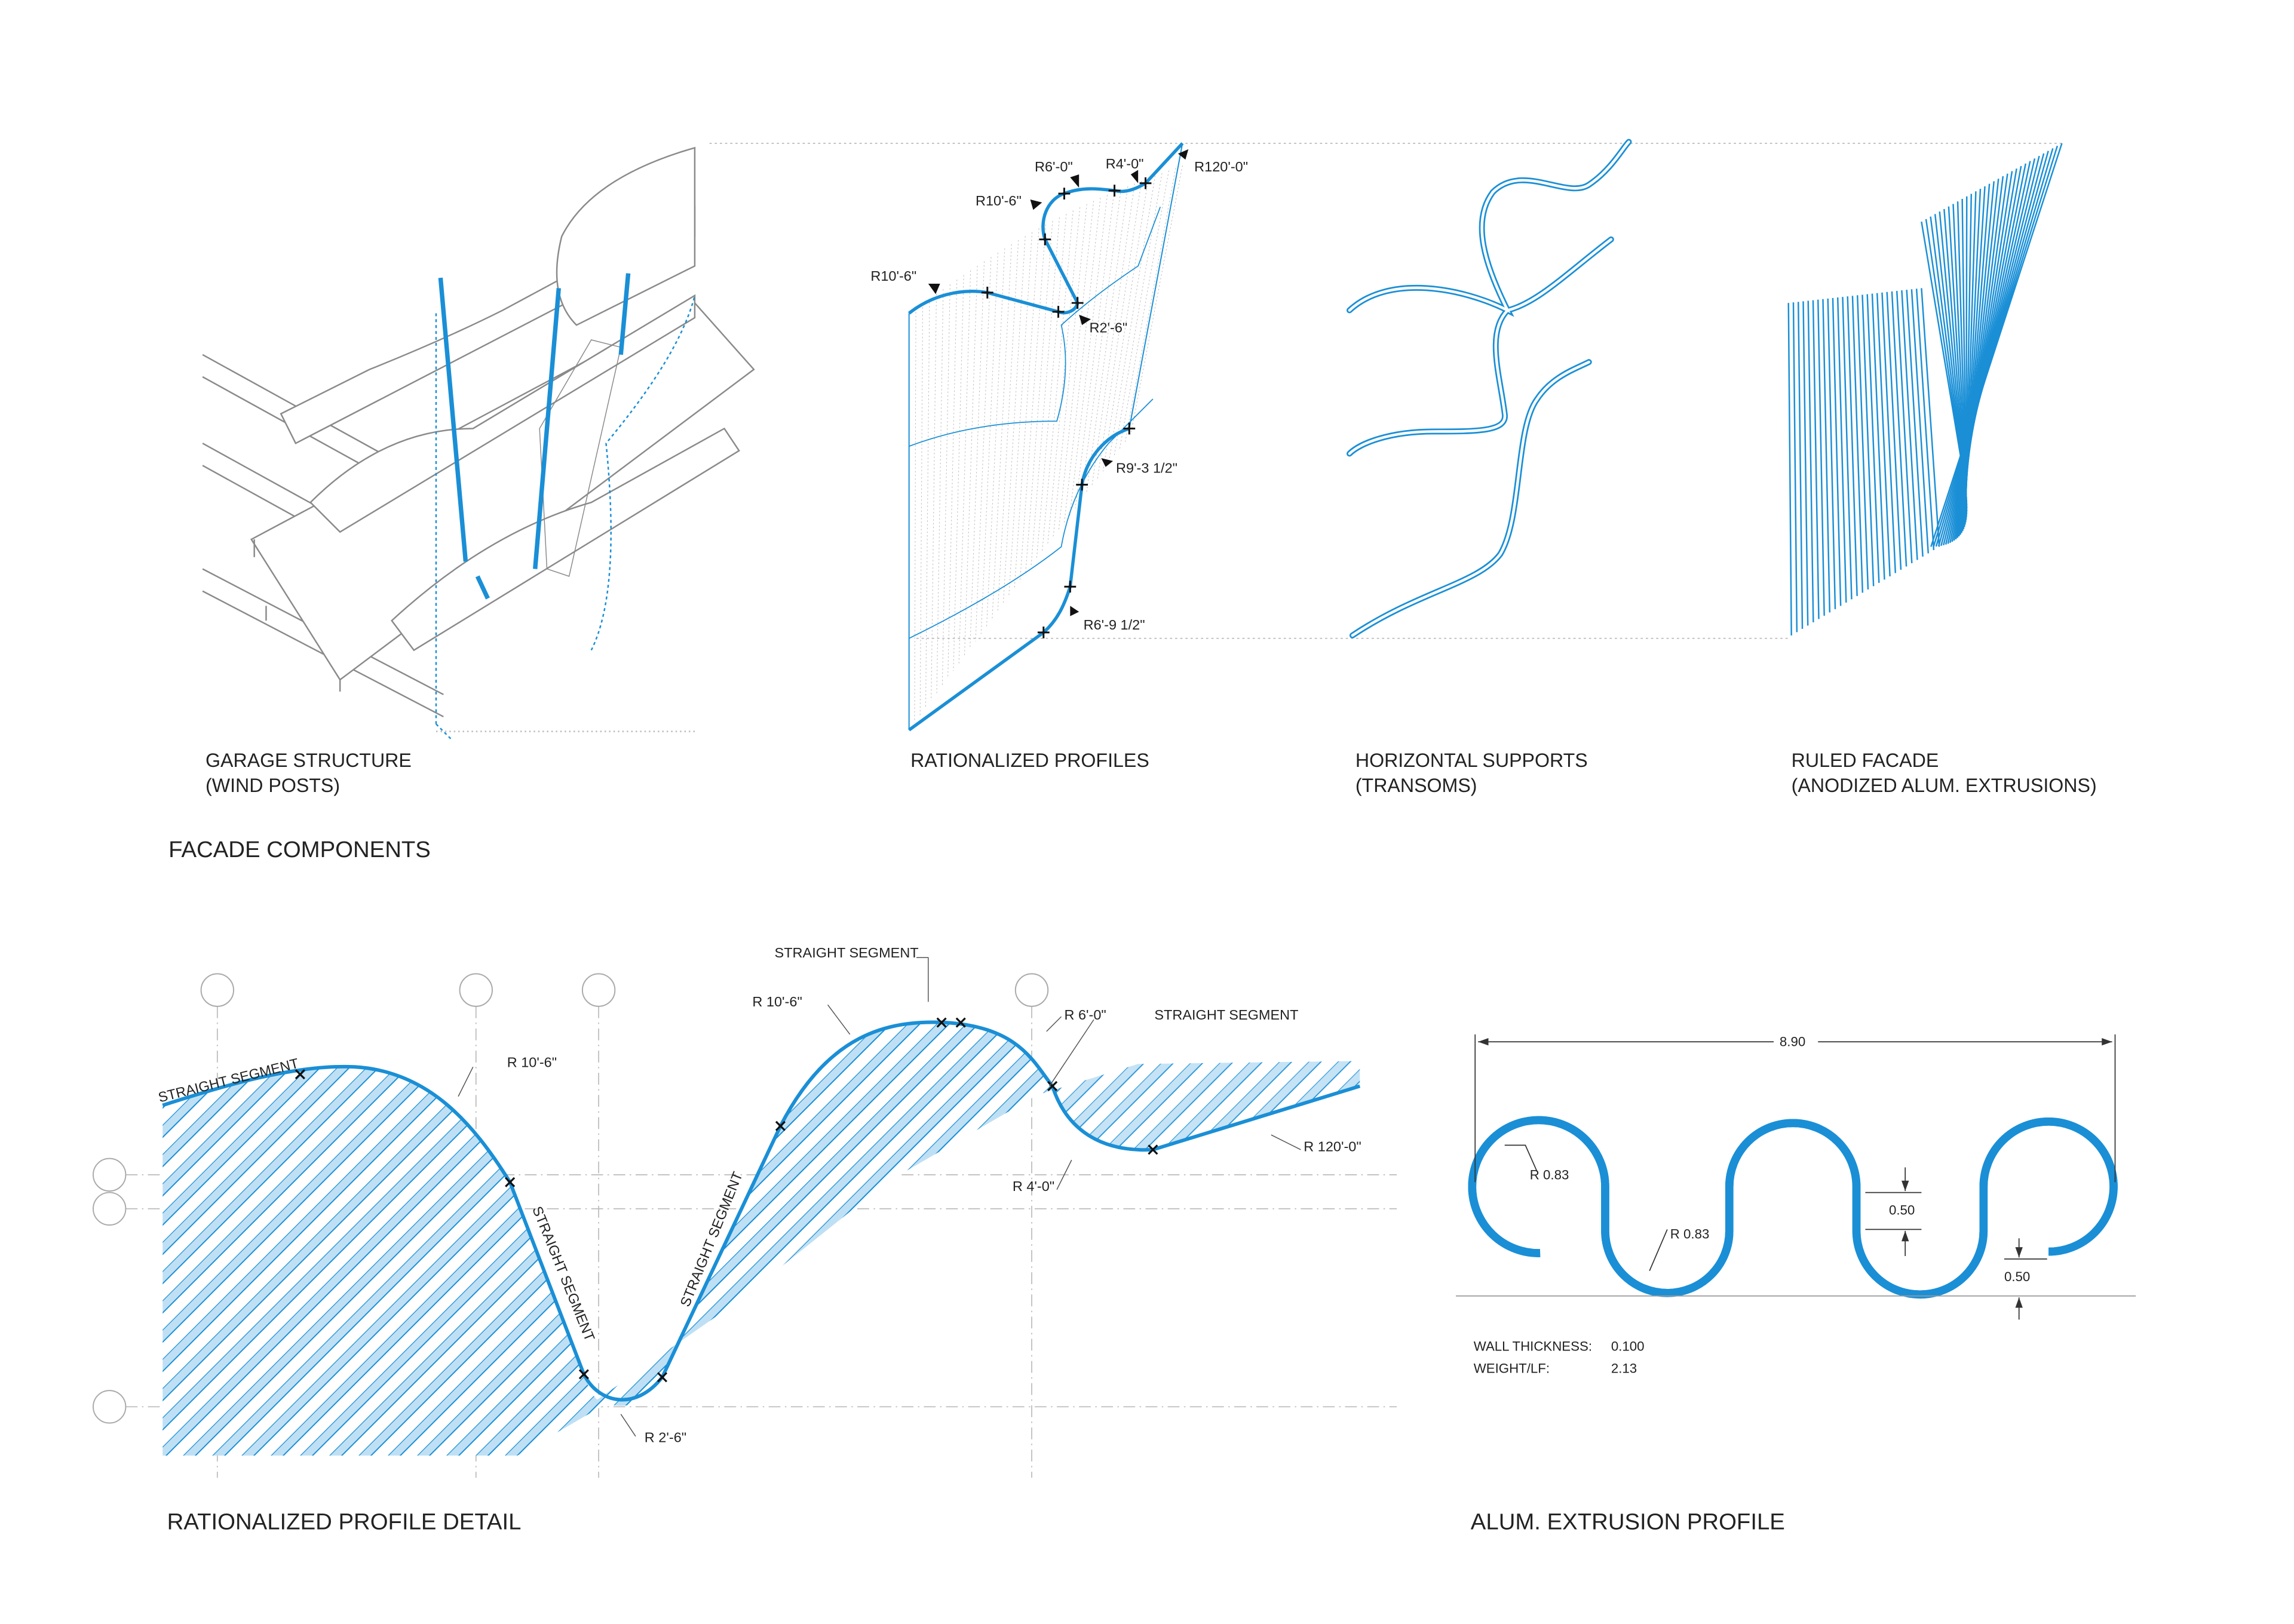 The height and width of the screenshot is (1624, 2294). I want to click on section-title: ALUM. EXTRUSION PROFILE, so click(1628, 1522).